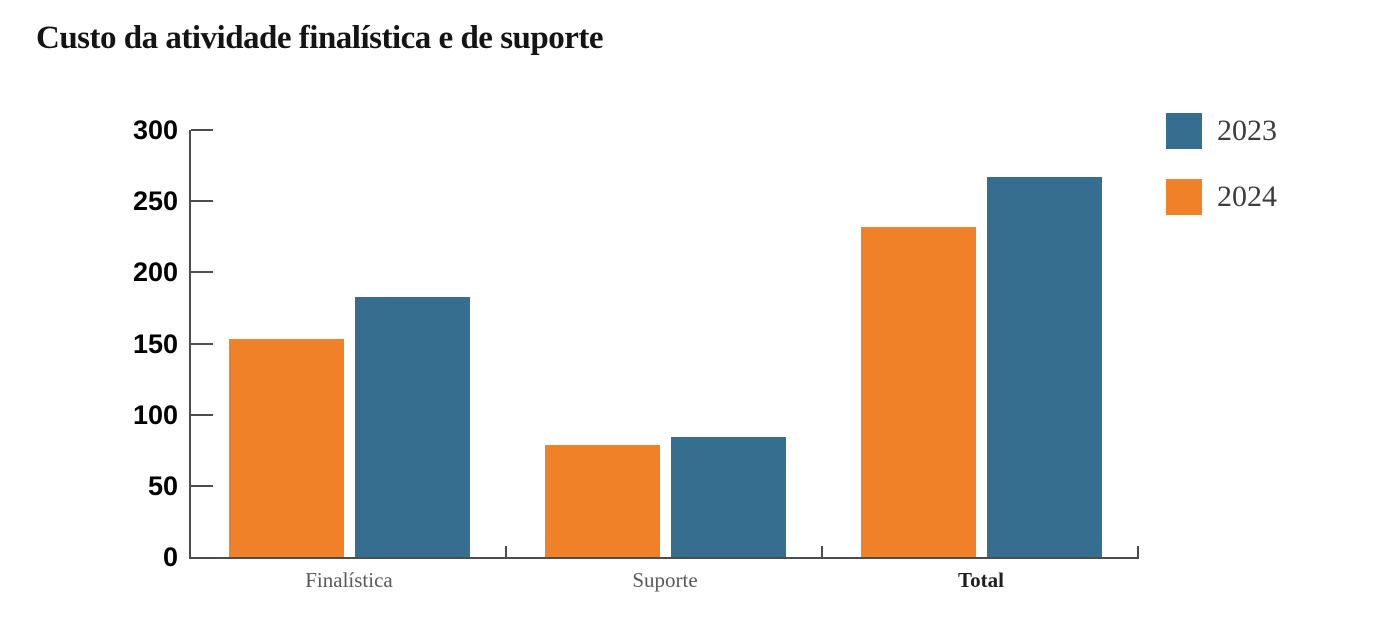 The height and width of the screenshot is (631, 1400). What do you see at coordinates (665, 580) in the screenshot?
I see `category-label-suporte: Suporte` at bounding box center [665, 580].